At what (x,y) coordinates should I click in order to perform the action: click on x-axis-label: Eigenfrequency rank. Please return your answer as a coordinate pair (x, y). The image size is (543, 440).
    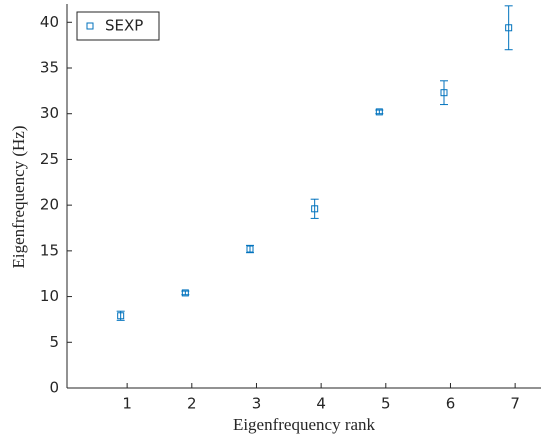
    Looking at the image, I should click on (304, 424).